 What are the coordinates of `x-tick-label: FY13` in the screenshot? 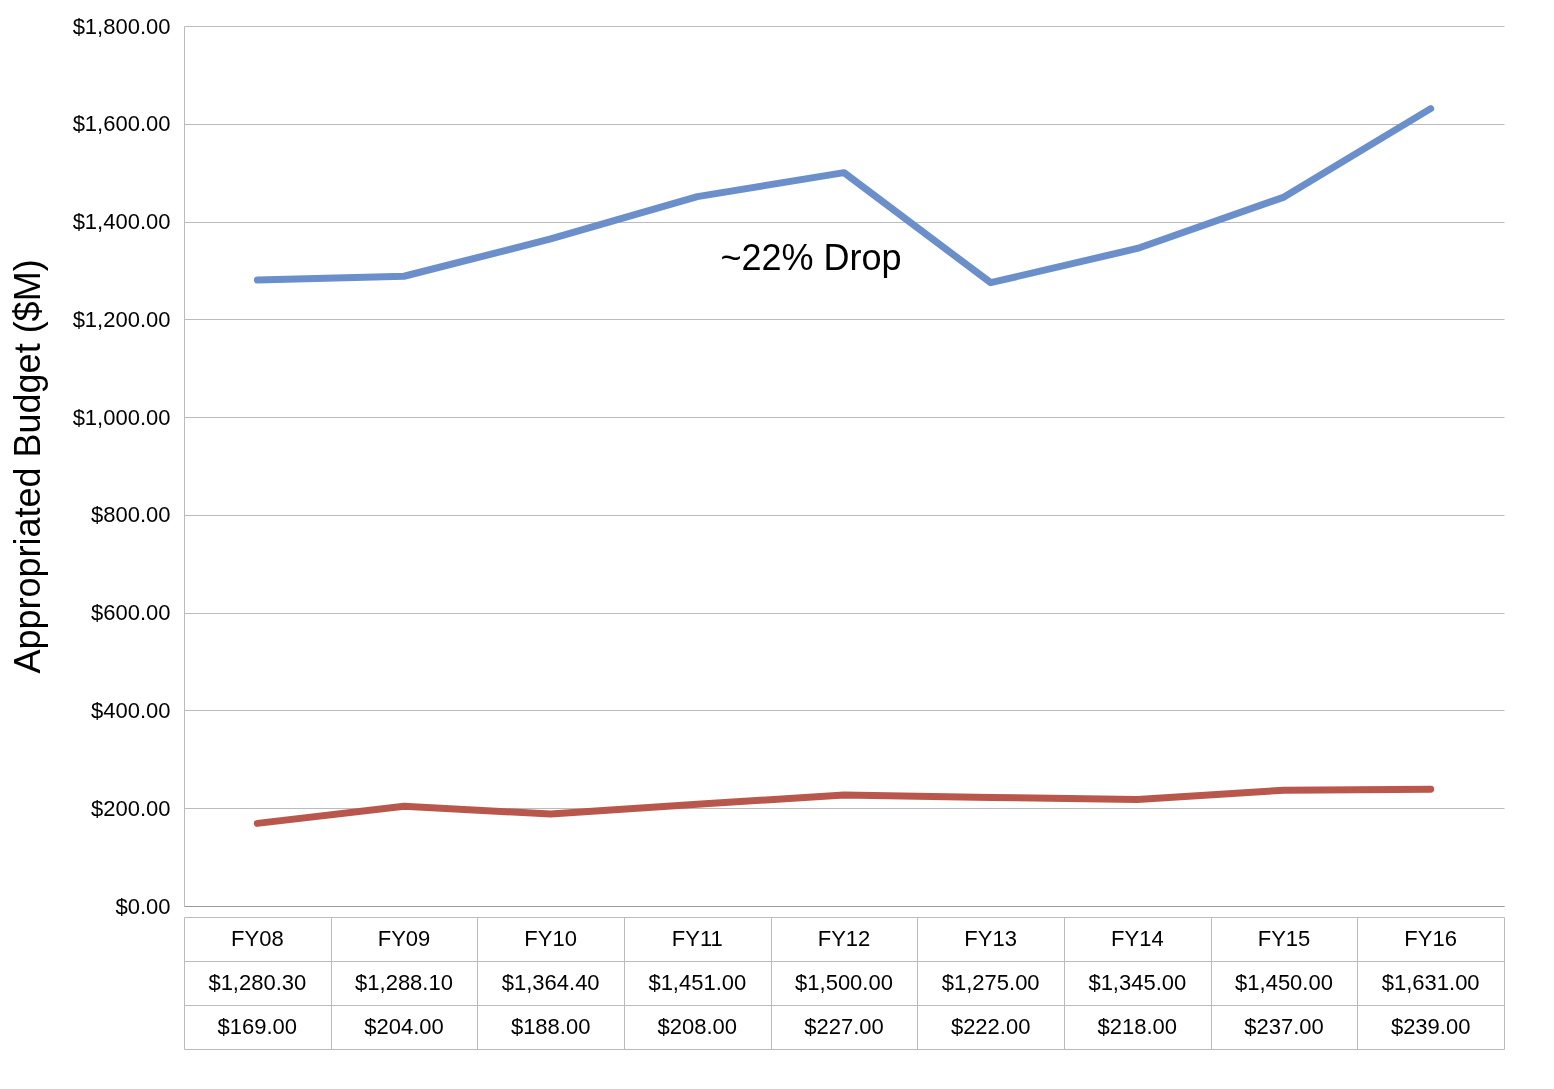 It's located at (990, 938).